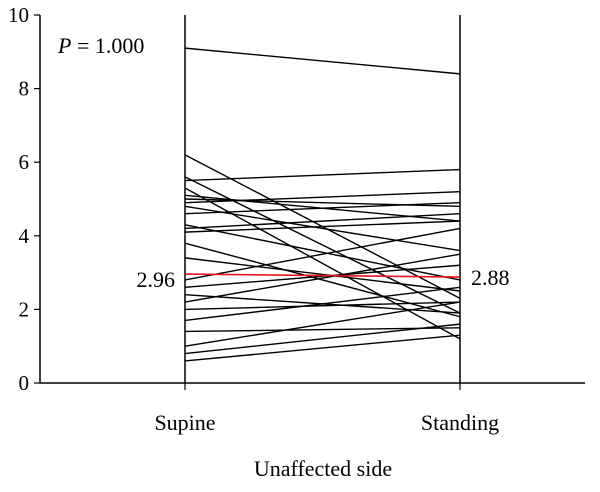 The image size is (600, 492). I want to click on x-axis-label: Unaffected side, so click(323, 468).